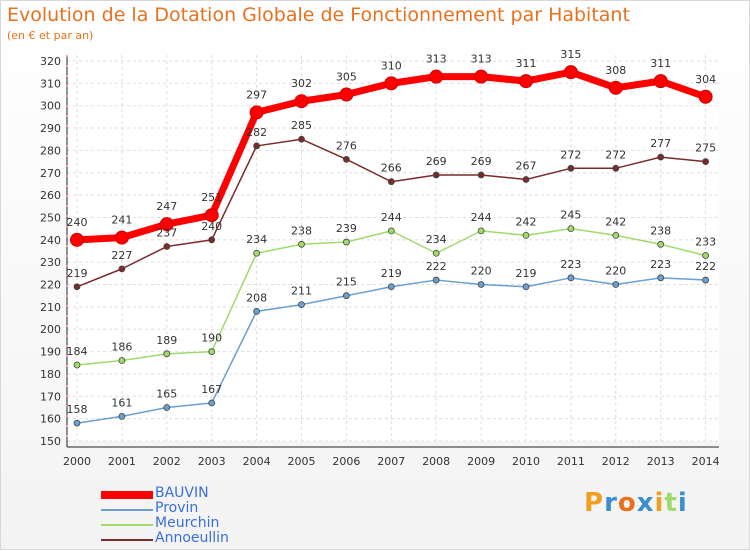 The image size is (750, 551). What do you see at coordinates (192, 538) in the screenshot?
I see `legend-label: Annoeullin` at bounding box center [192, 538].